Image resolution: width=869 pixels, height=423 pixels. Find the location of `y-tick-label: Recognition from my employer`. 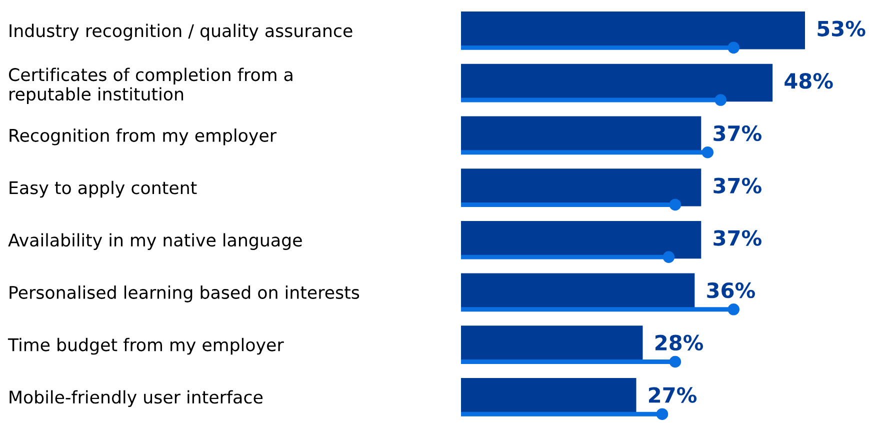

y-tick-label: Recognition from my employer is located at coordinates (143, 137).